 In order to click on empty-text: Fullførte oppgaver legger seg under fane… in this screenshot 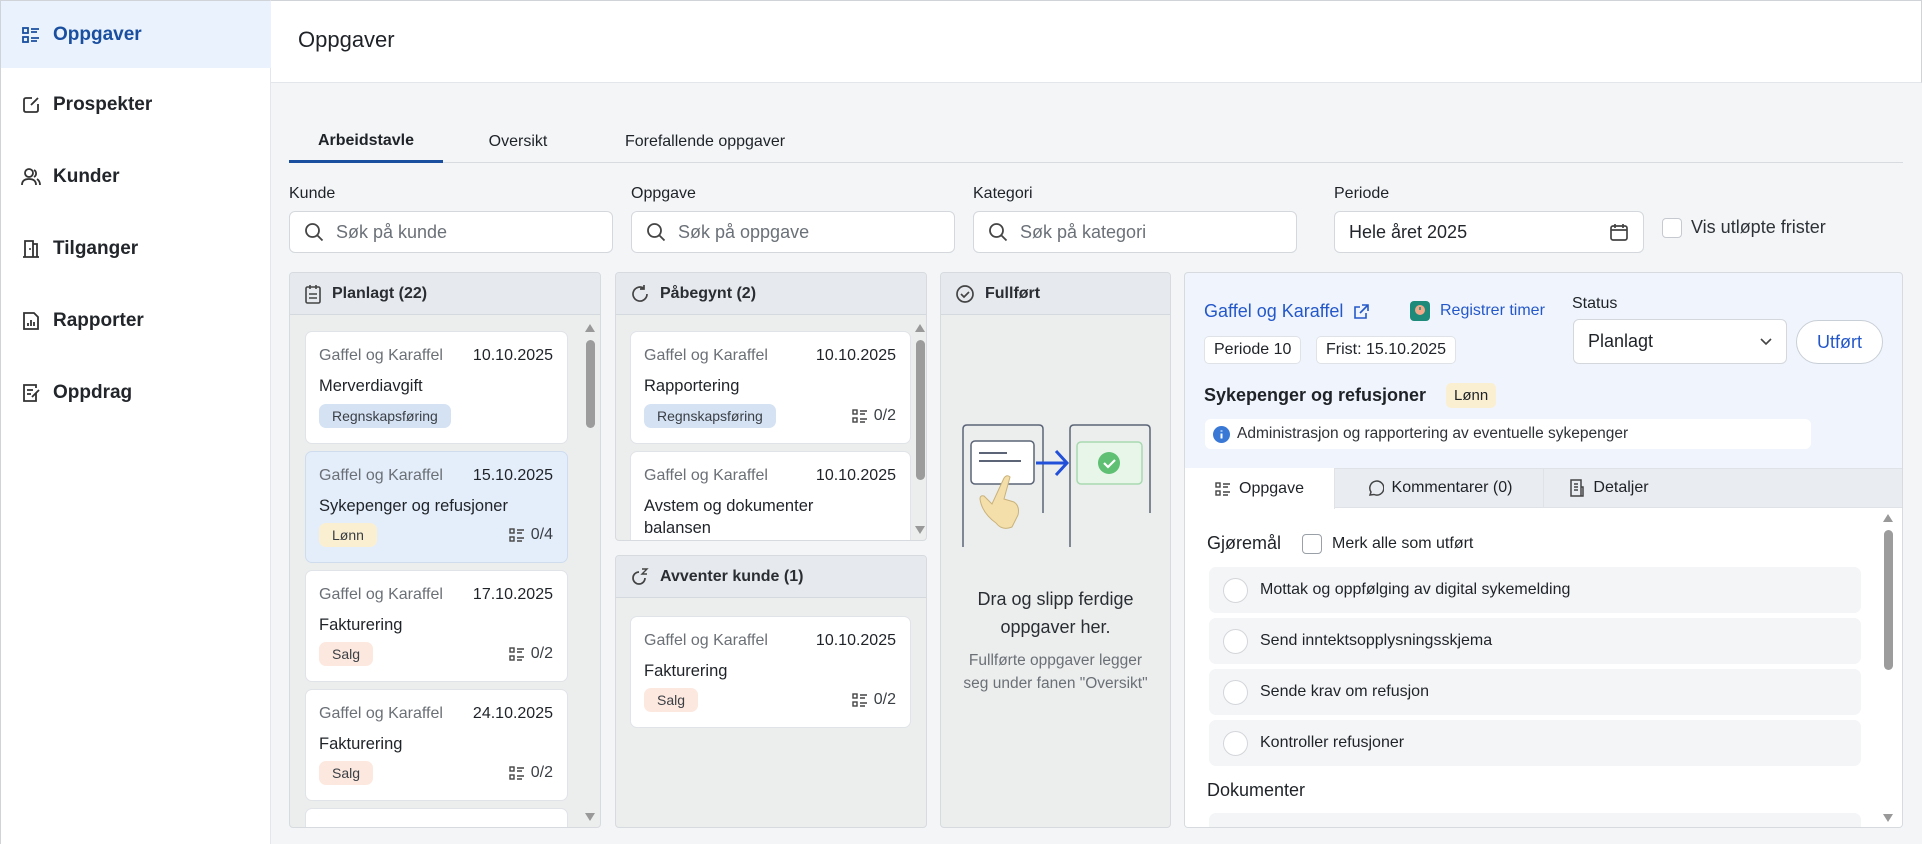, I will do `click(1055, 672)`.